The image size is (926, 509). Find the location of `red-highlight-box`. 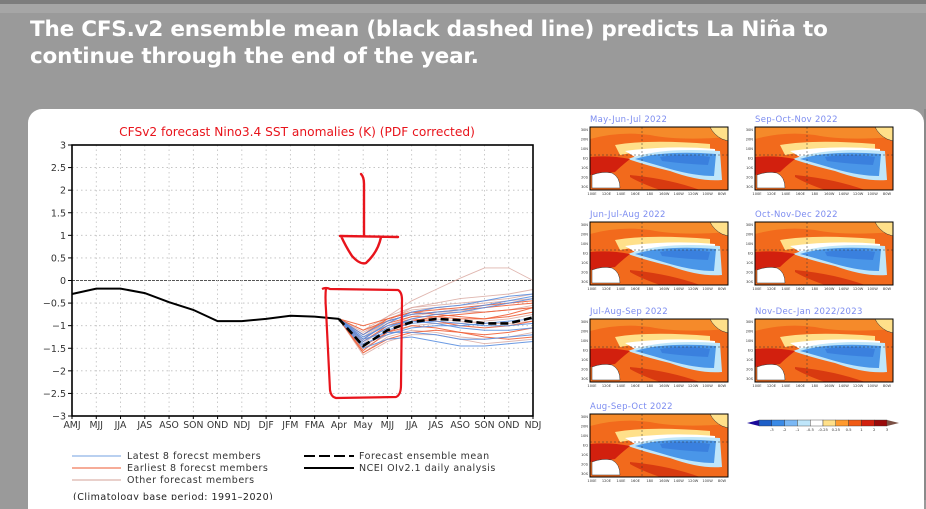

red-highlight-box is located at coordinates (362, 343).